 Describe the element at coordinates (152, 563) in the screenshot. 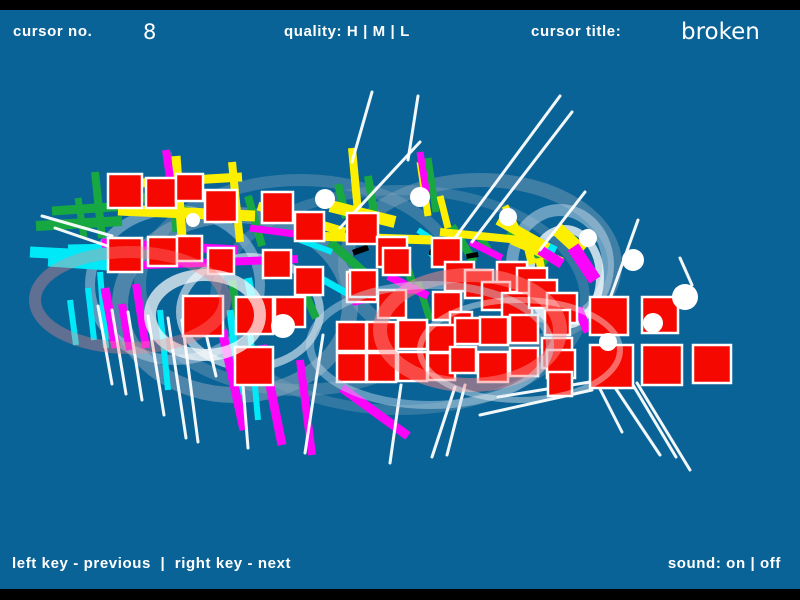

I see `nav-keys-hint: left key - previous | right key - next` at that location.